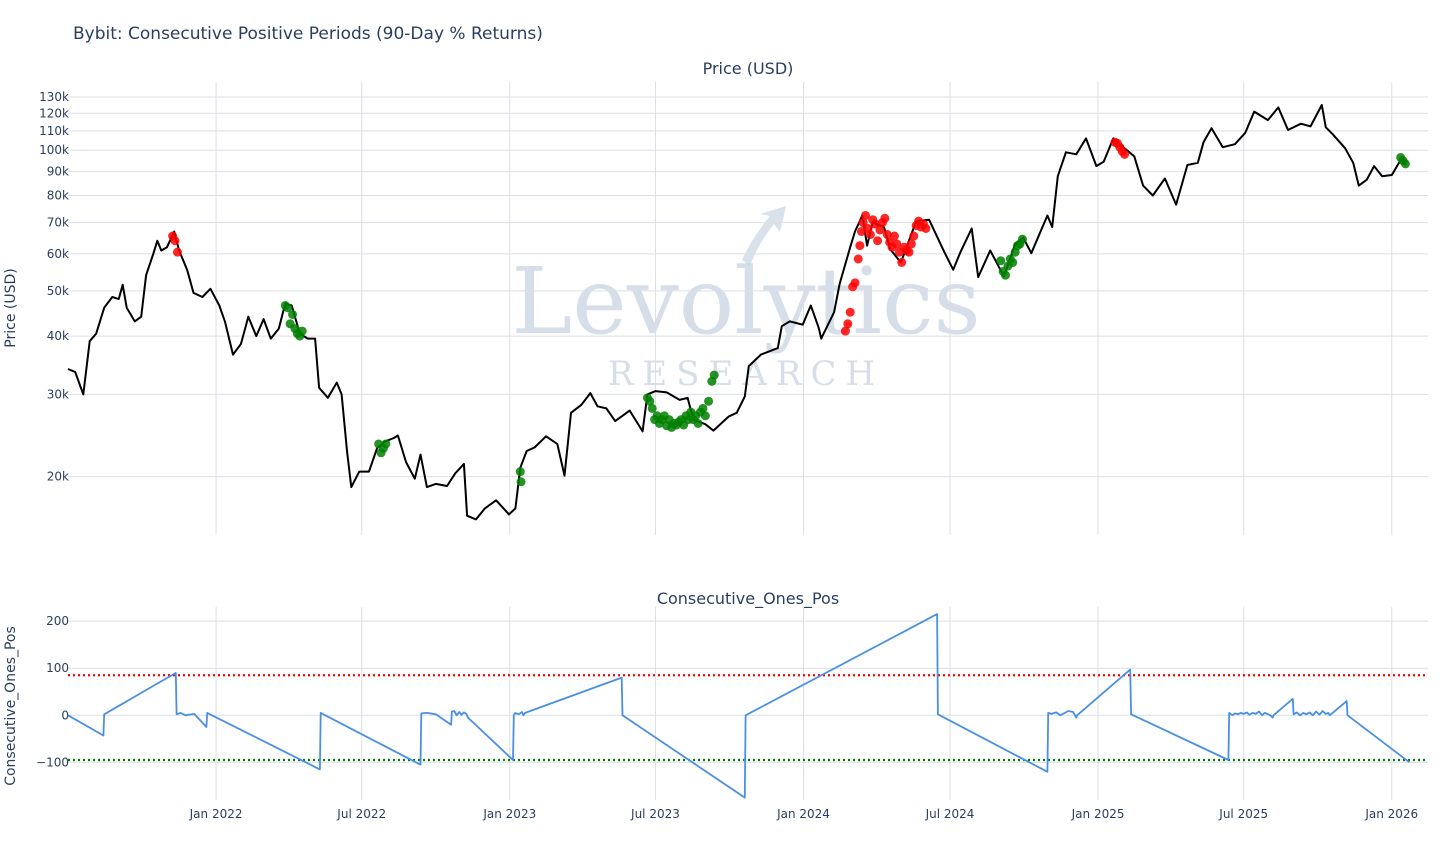  What do you see at coordinates (52, 691) in the screenshot?
I see `consecutive-y-ticks: −100 0 100 200` at bounding box center [52, 691].